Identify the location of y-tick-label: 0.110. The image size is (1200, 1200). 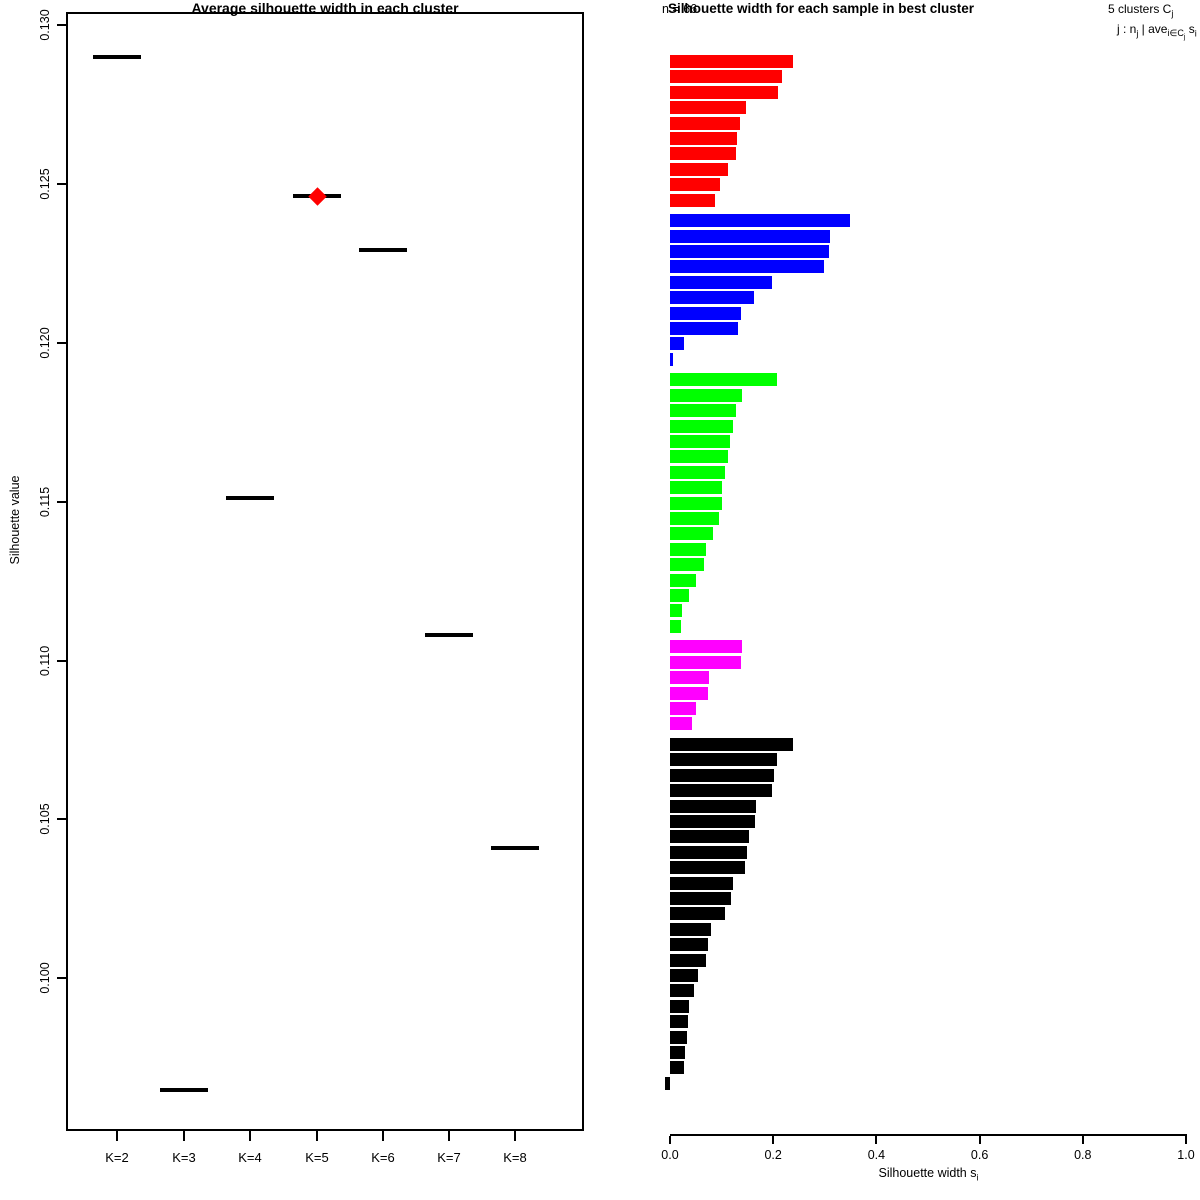
(45, 660).